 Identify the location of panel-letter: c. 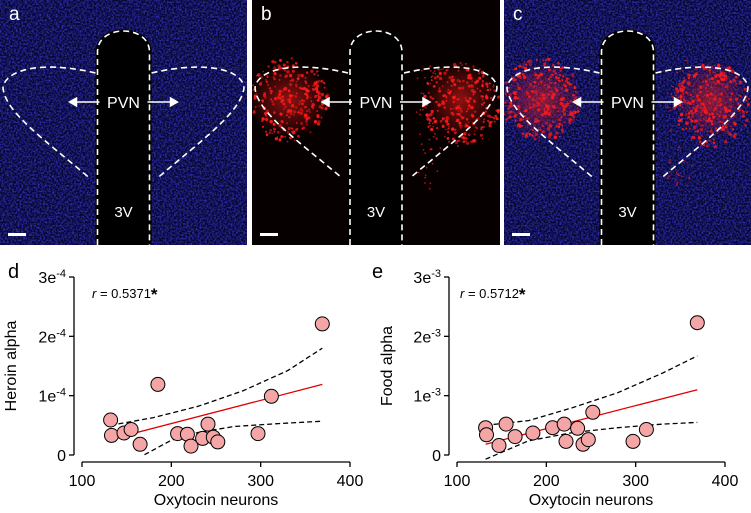
(518, 14).